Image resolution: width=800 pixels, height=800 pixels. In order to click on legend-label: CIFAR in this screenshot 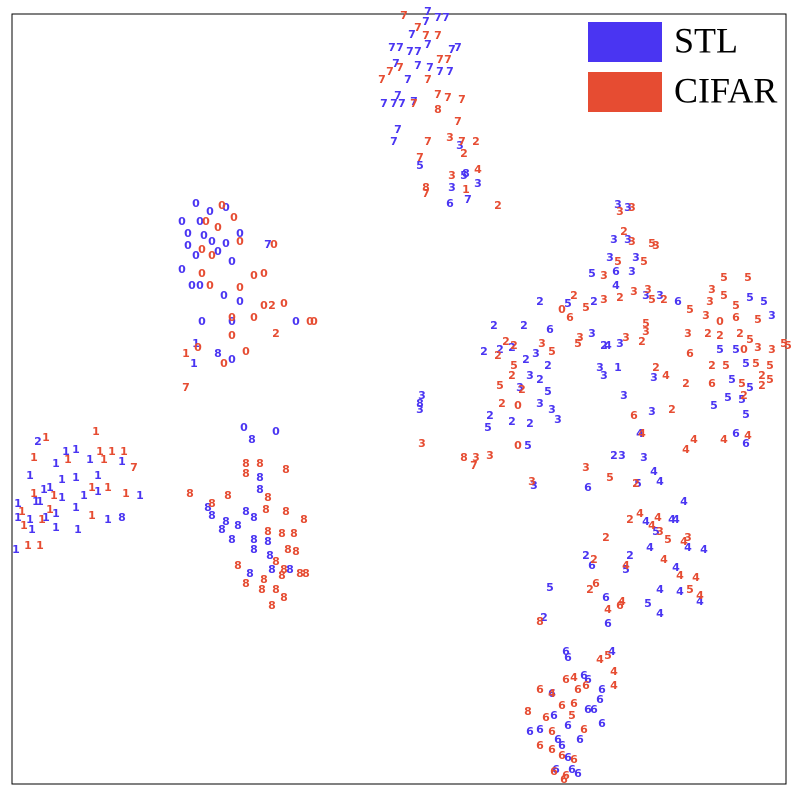, I will do `click(725, 90)`.